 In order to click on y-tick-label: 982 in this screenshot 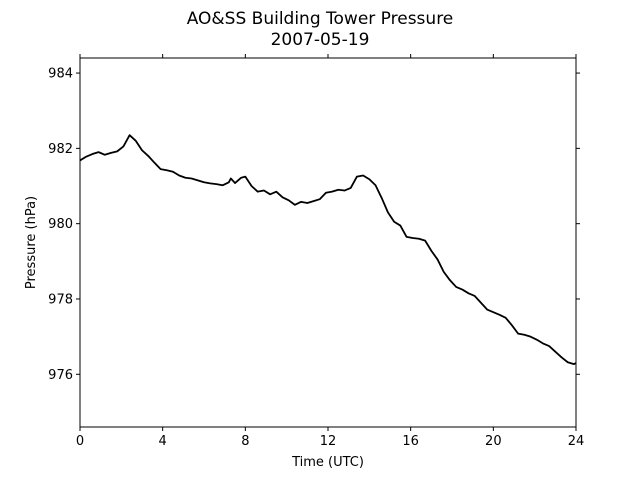, I will do `click(60, 149)`.